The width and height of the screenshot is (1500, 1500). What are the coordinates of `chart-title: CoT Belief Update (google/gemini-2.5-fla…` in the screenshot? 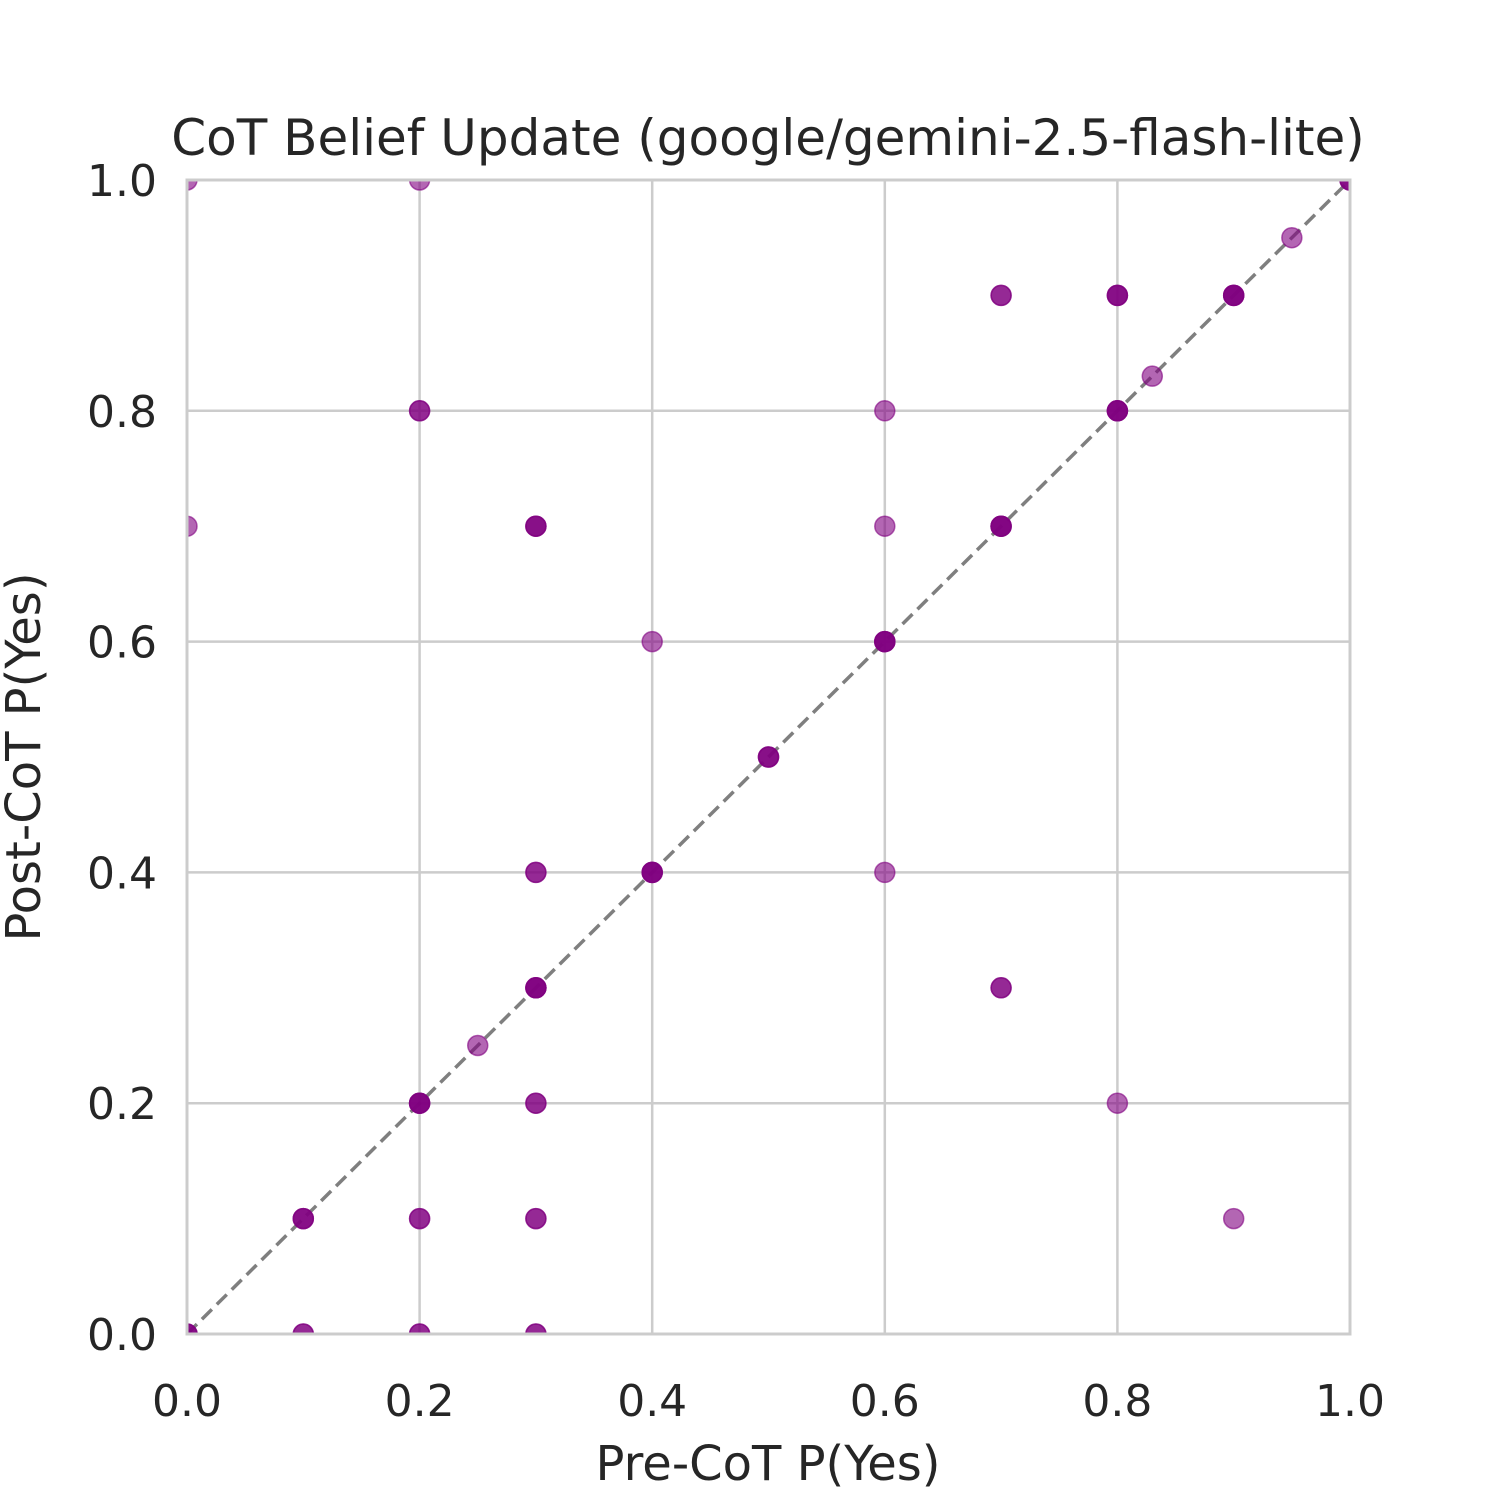 It's located at (768, 138).